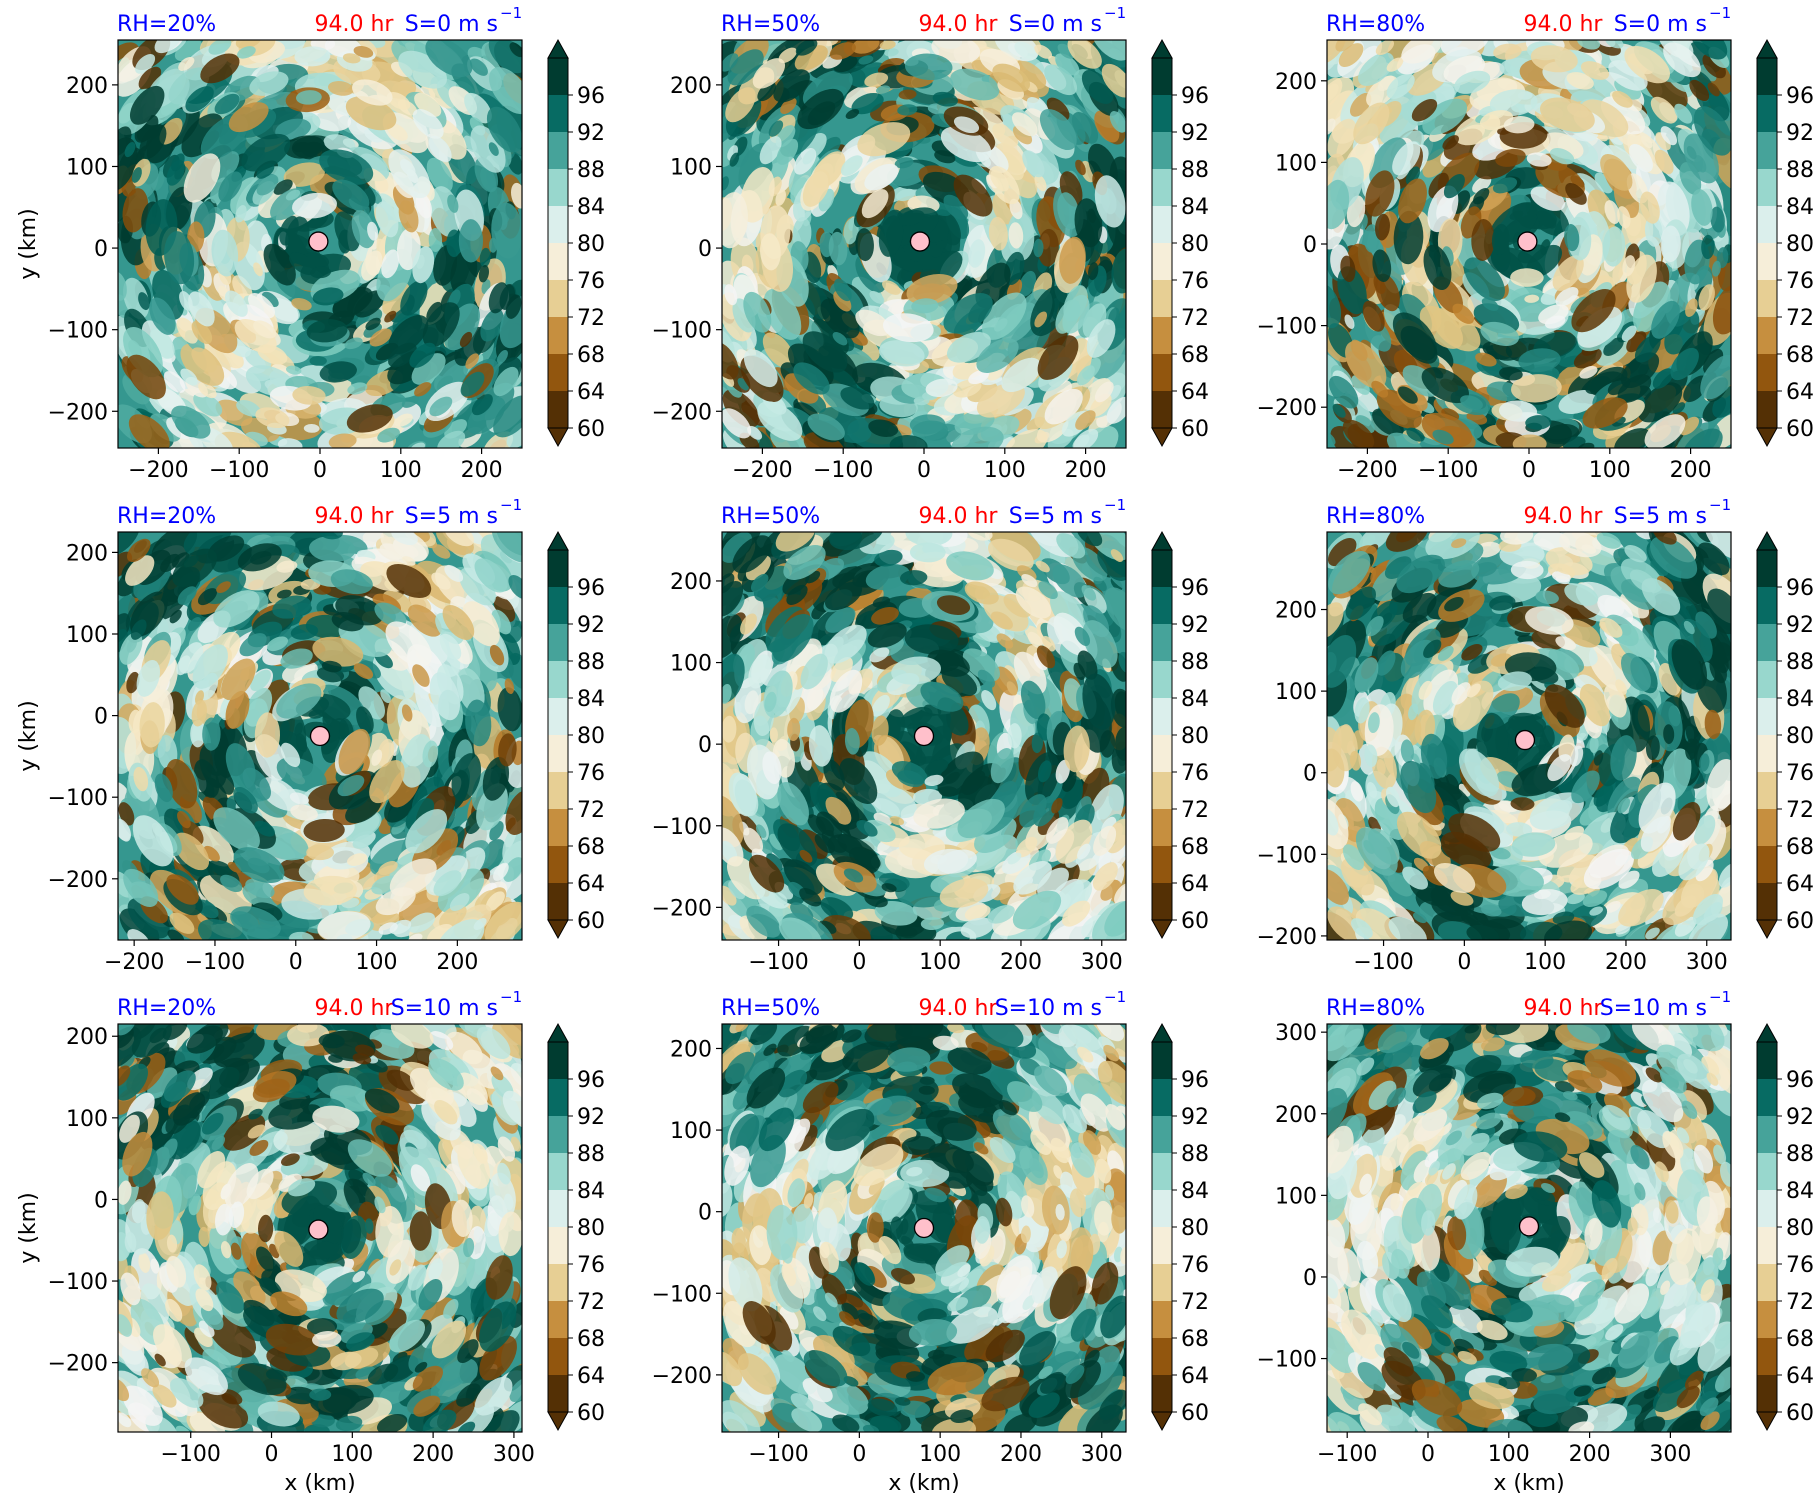 This screenshot has height=1503, width=1817. Describe the element at coordinates (1375, 24) in the screenshot. I see `title-rh: RH=80%` at that location.